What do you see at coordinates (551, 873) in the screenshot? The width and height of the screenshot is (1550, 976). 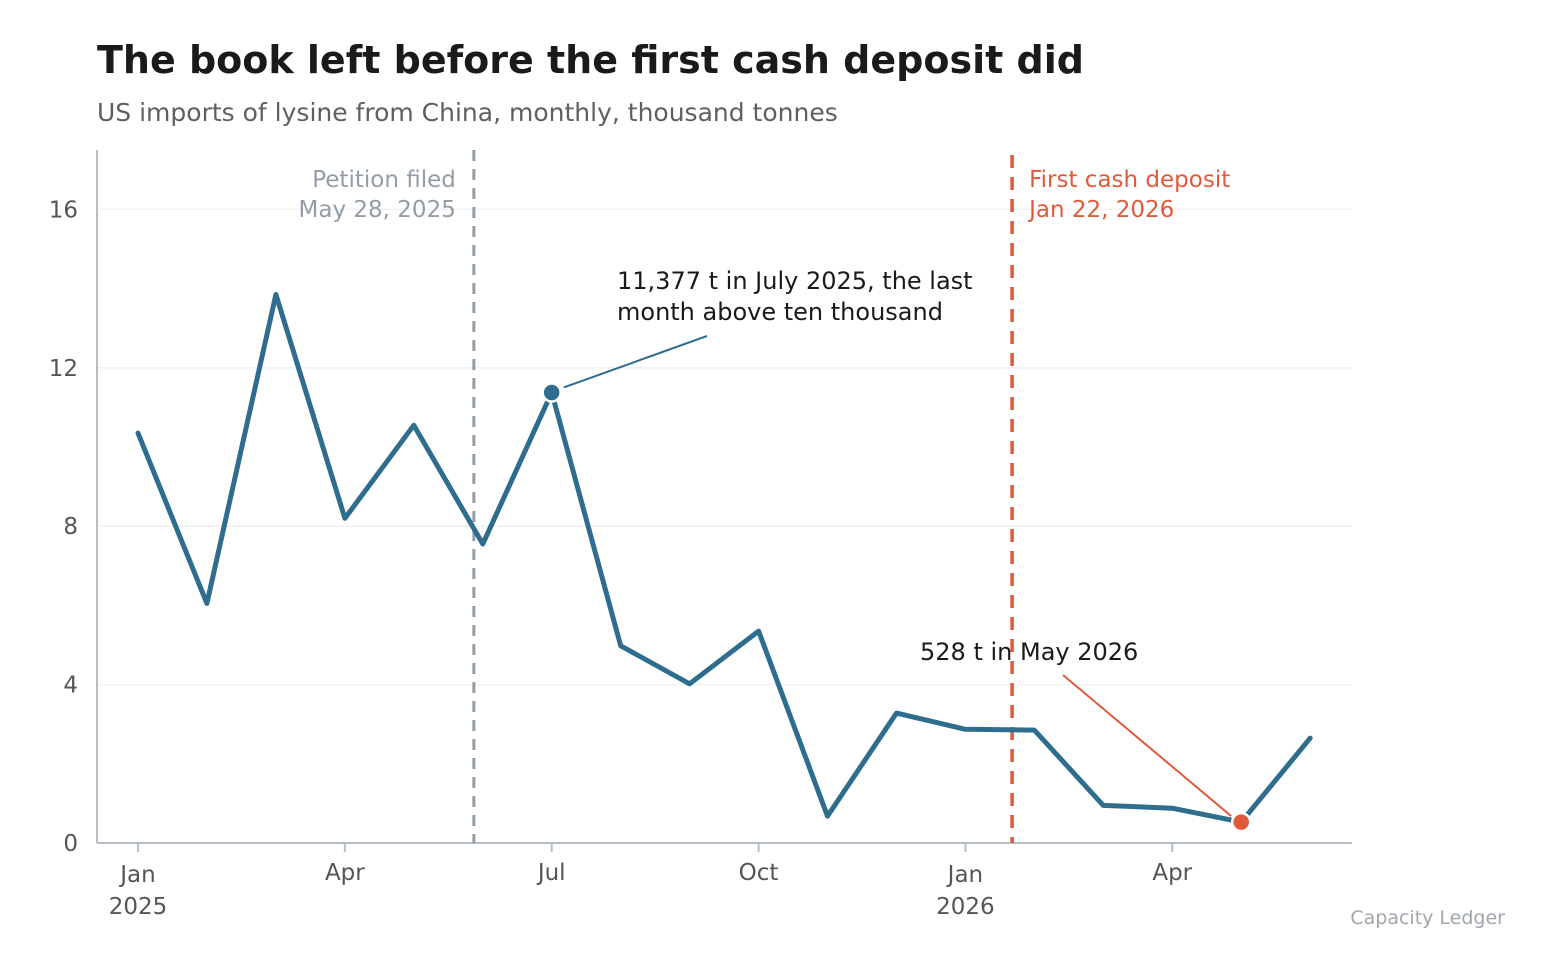 I see `x-tick-label: Jul` at bounding box center [551, 873].